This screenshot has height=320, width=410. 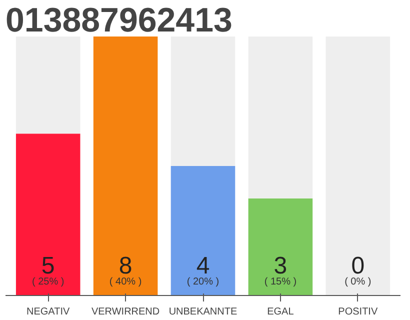 I want to click on chart-title: 013887962413, so click(x=119, y=21).